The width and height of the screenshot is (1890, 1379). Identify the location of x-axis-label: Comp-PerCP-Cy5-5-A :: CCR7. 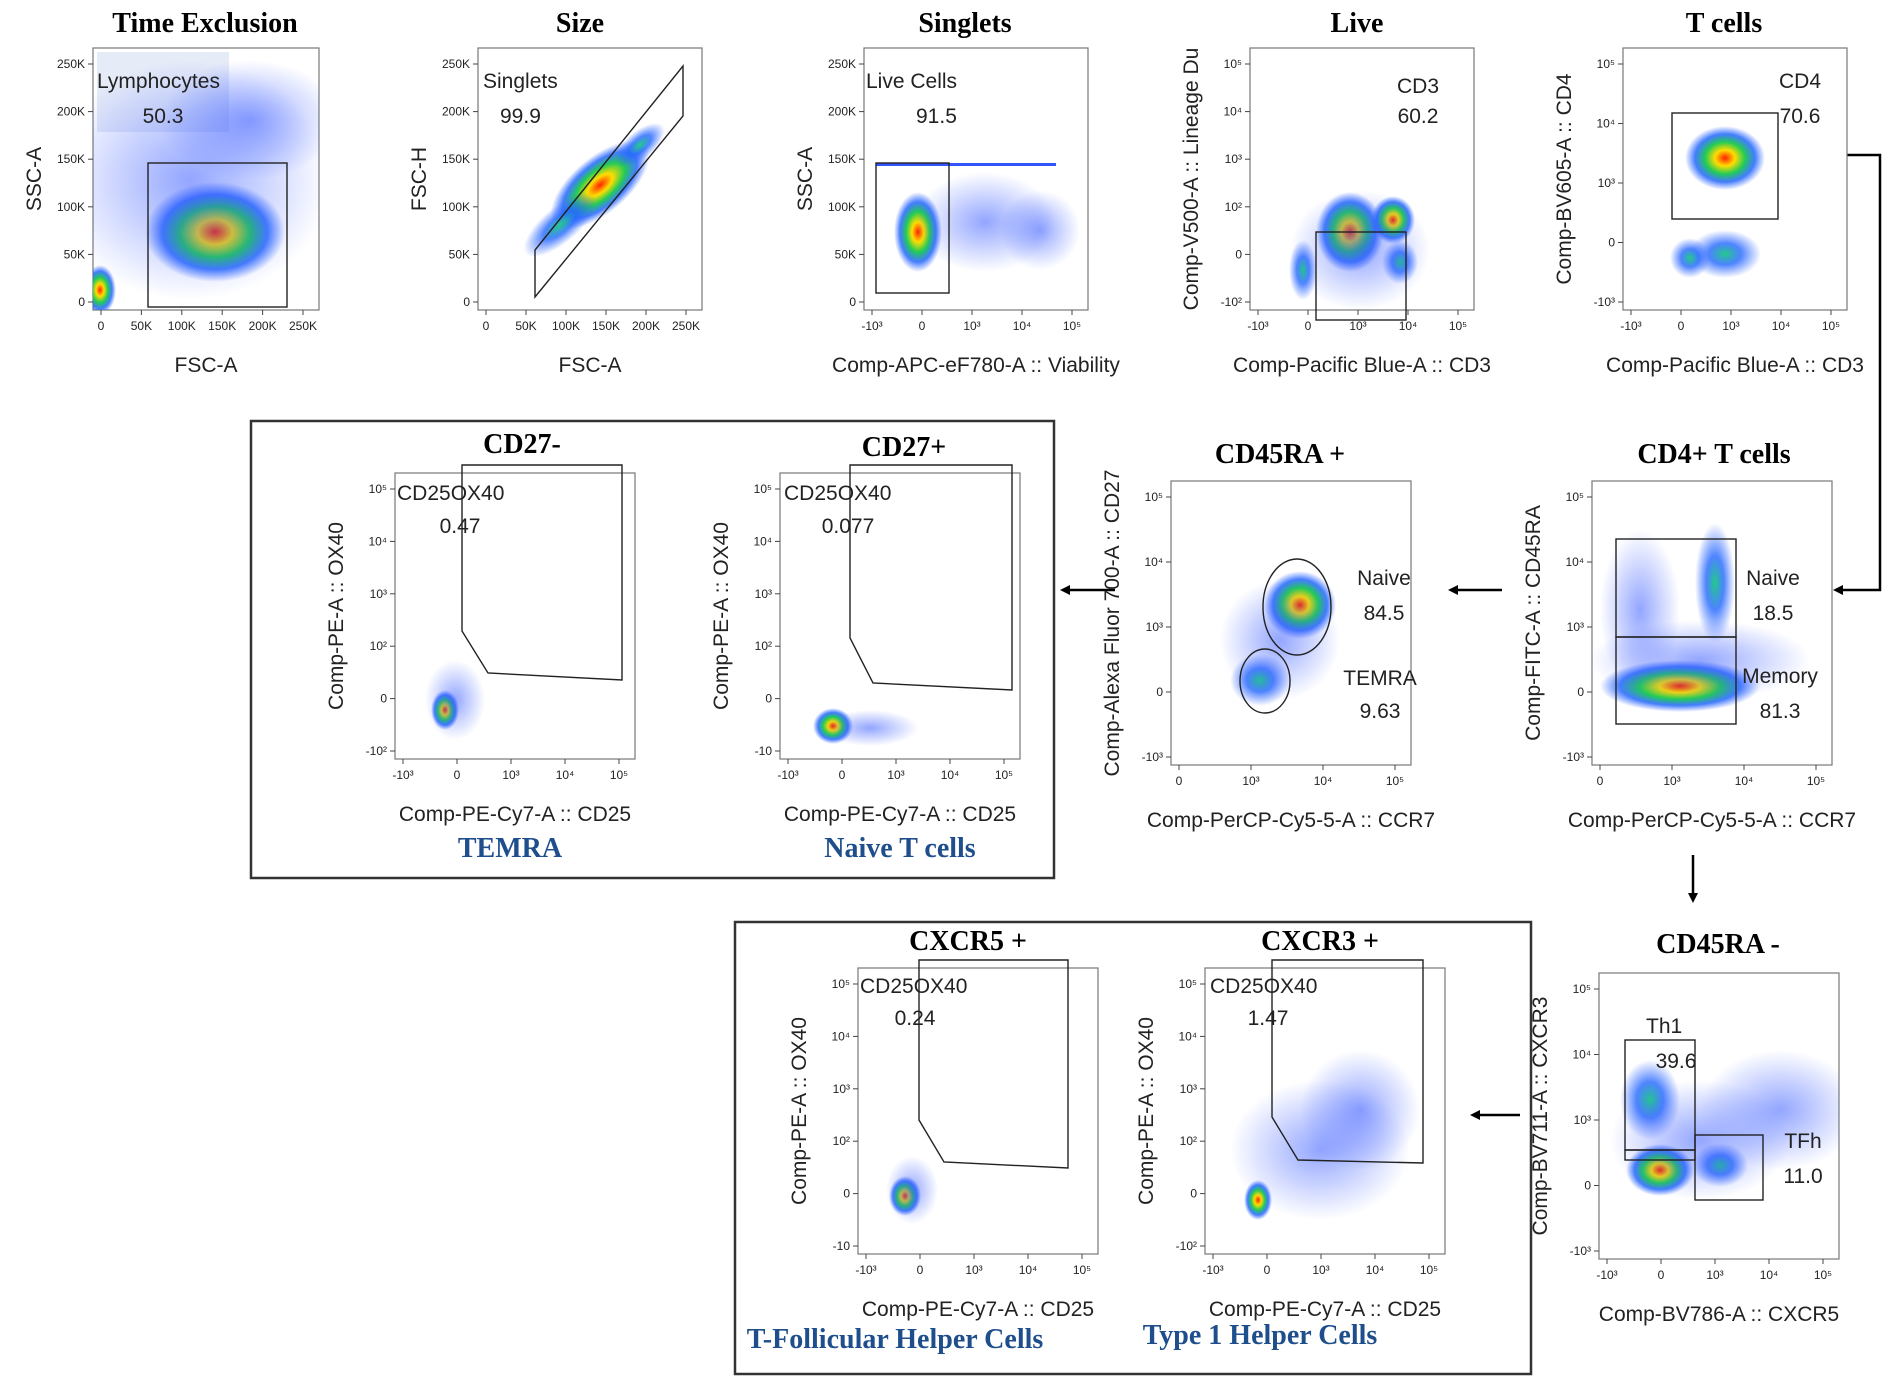
(1291, 820).